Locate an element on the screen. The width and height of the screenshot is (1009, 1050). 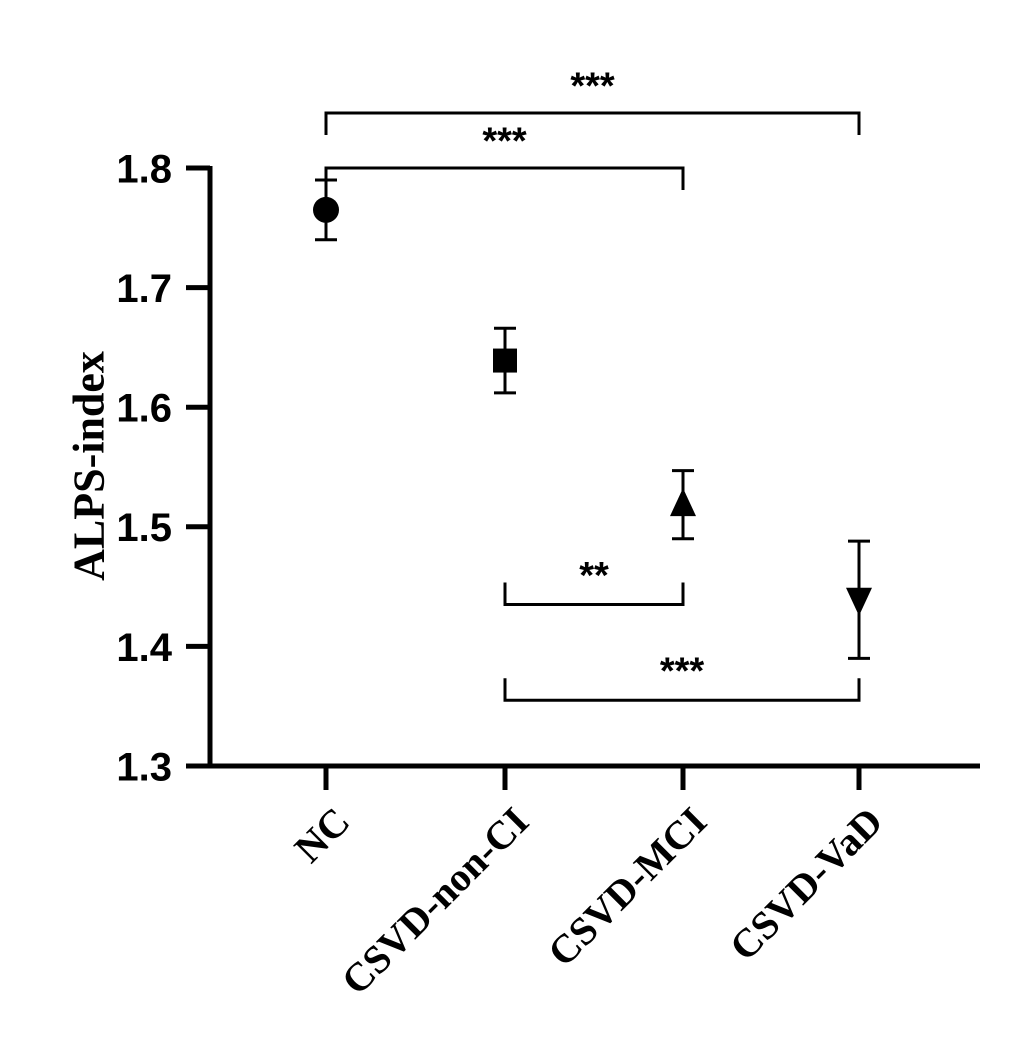
data-point-triangle-down is located at coordinates (859, 601).